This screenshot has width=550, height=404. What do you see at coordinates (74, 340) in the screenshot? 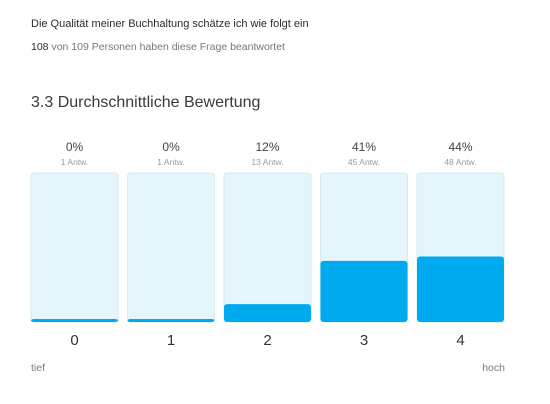
I see `category-label-0: 0` at bounding box center [74, 340].